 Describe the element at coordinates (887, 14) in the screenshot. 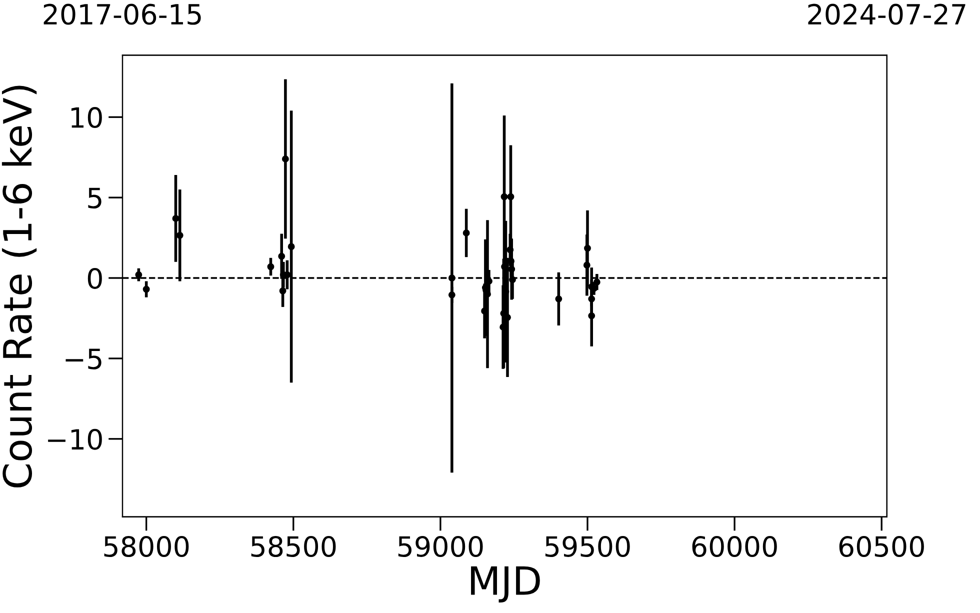

I see `x2-tick-label: 2024-07-27` at that location.